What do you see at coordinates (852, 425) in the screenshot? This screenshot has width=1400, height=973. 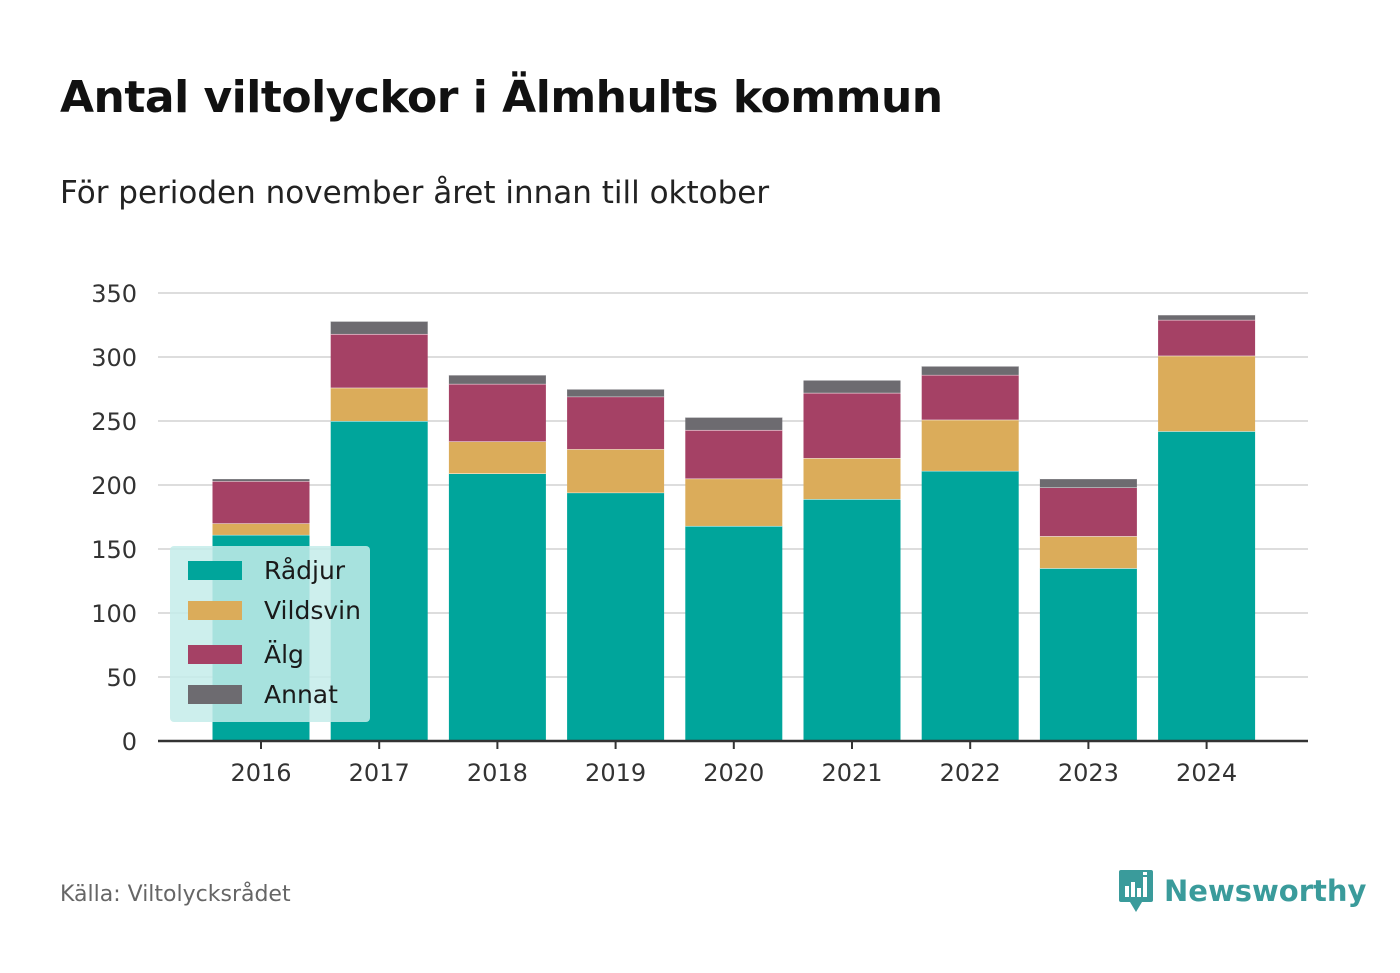 I see `bar-segment-2021-älg` at bounding box center [852, 425].